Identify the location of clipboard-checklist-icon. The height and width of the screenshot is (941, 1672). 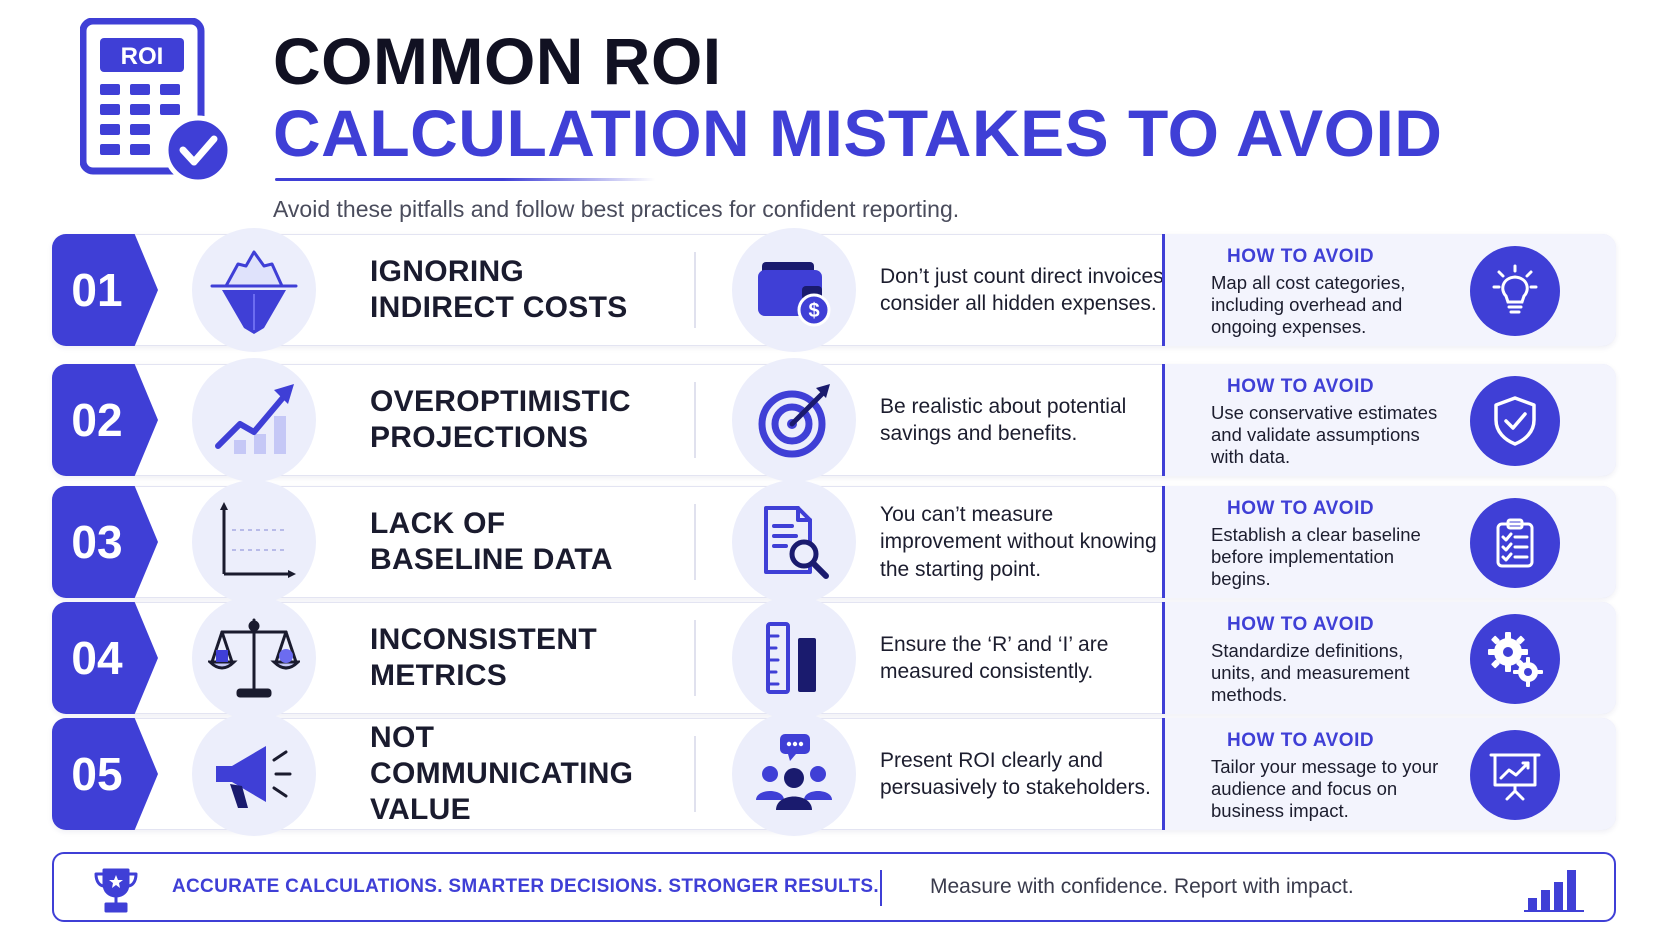
(1515, 543).